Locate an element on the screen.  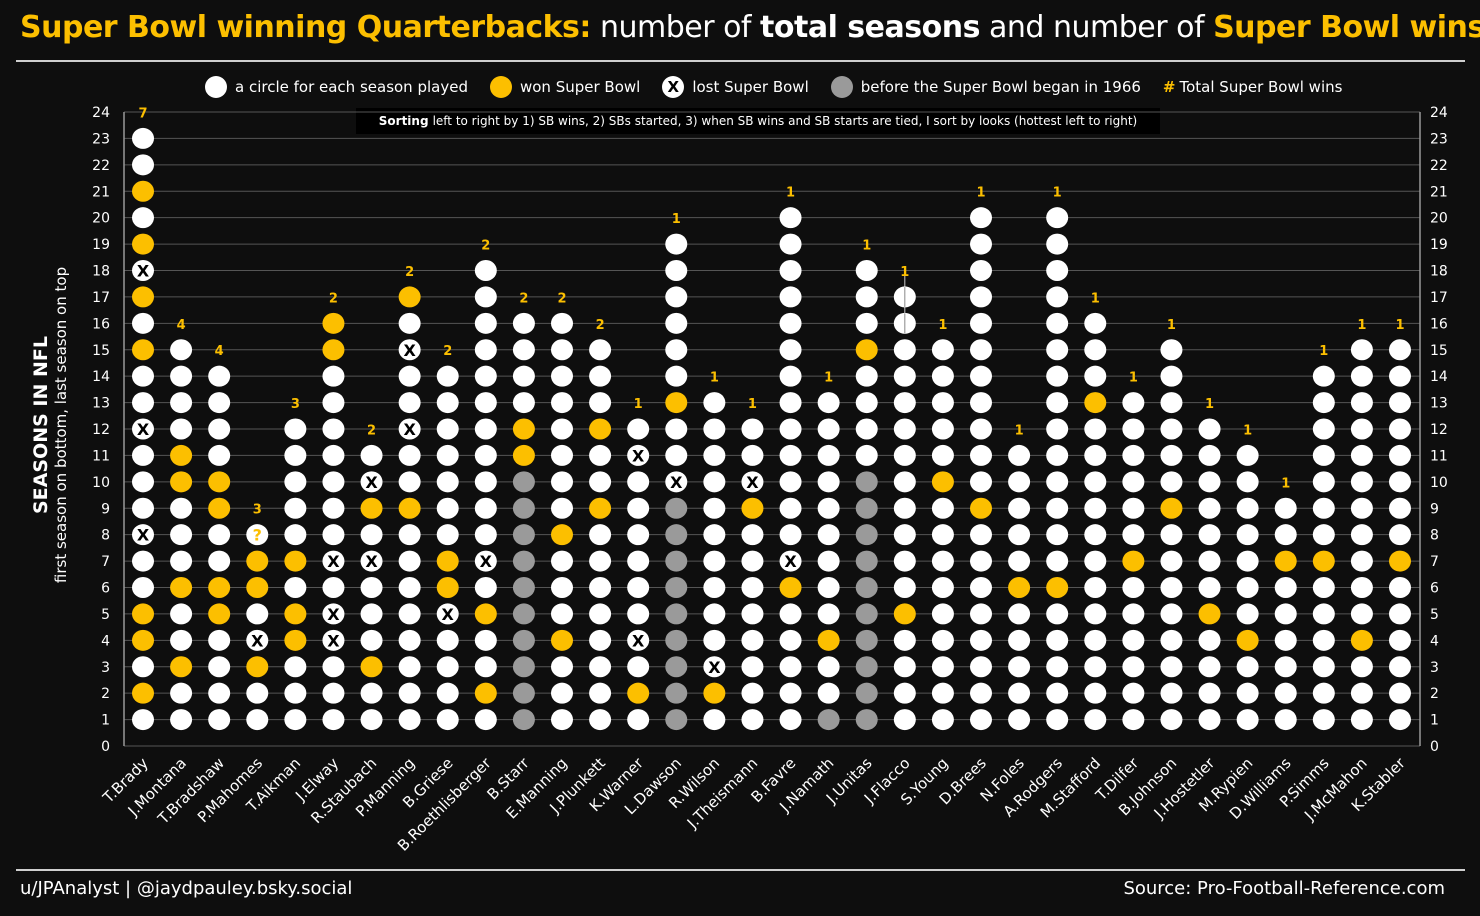
y-tick-label-right: 14 is located at coordinates (1439, 377).